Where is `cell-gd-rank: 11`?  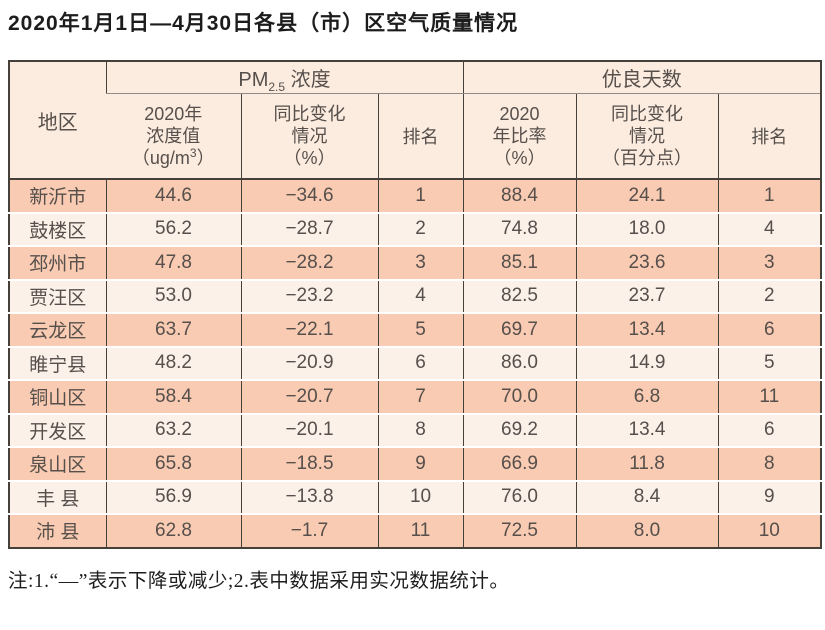
cell-gd-rank: 11 is located at coordinates (769, 396).